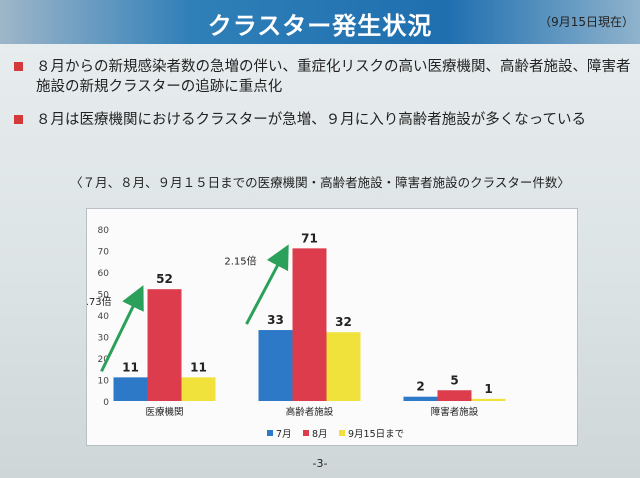 Image resolution: width=640 pixels, height=478 pixels. What do you see at coordinates (320, 182) in the screenshot?
I see `chart-subtitle: 〈７月、８月、９月１５日までの医療機関・高齢者施設・障害者施設のクラスター件数〉` at bounding box center [320, 182].